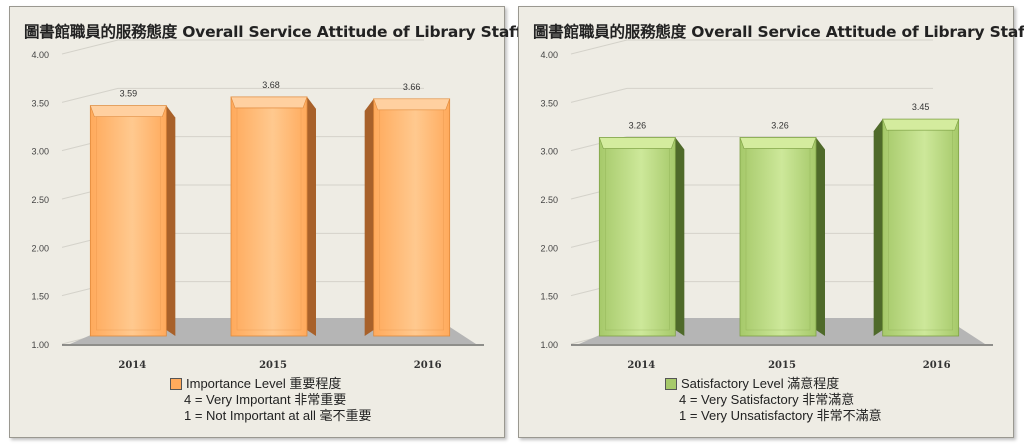  Describe the element at coordinates (780, 415) in the screenshot. I see `legend-scale-low: 1 = Very Unsatisfactory 非常不滿意` at that location.